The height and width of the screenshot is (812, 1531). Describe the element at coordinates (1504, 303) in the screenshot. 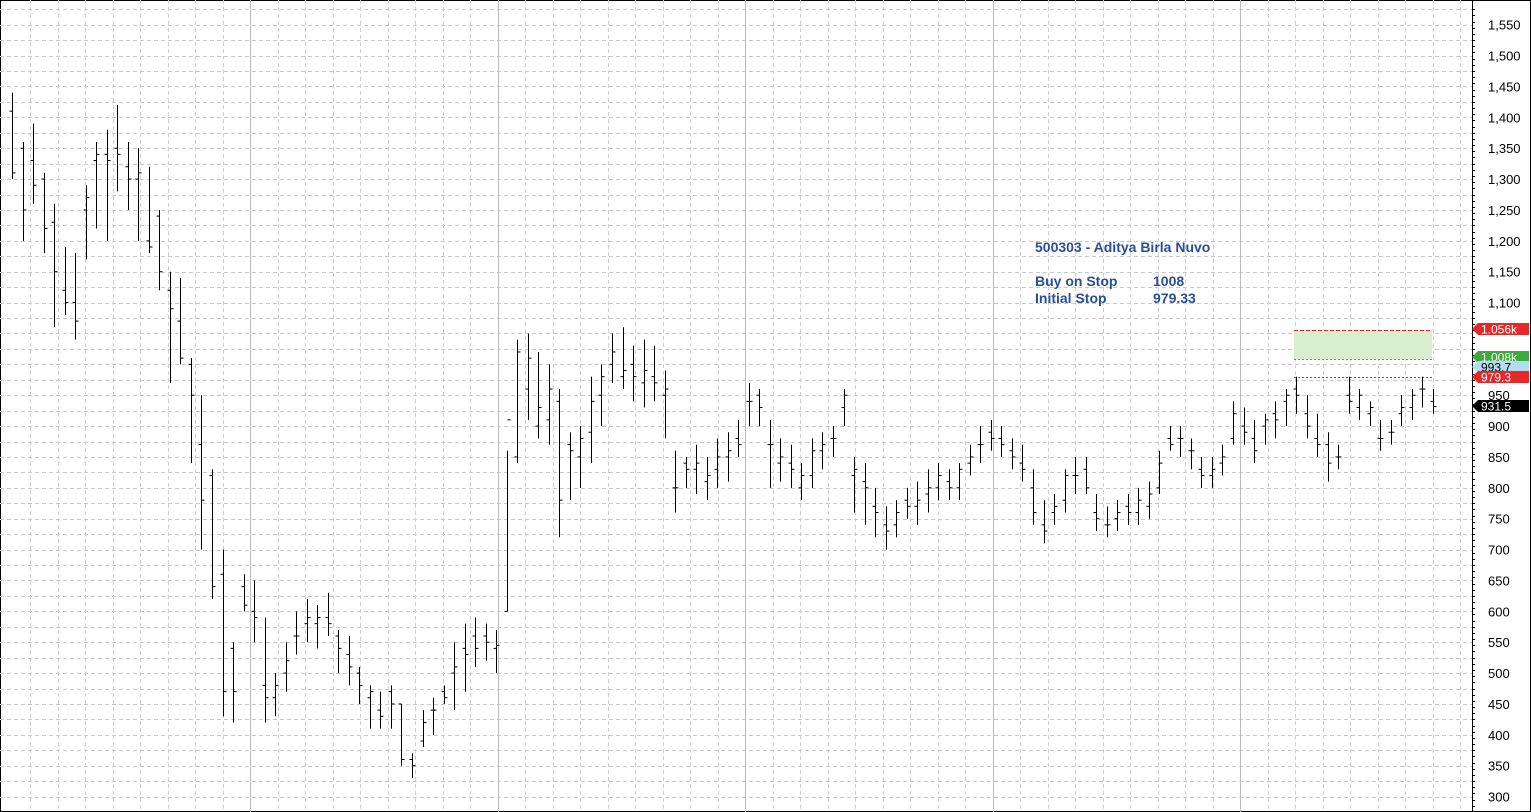

I see `y-tick-label: 1,100` at that location.